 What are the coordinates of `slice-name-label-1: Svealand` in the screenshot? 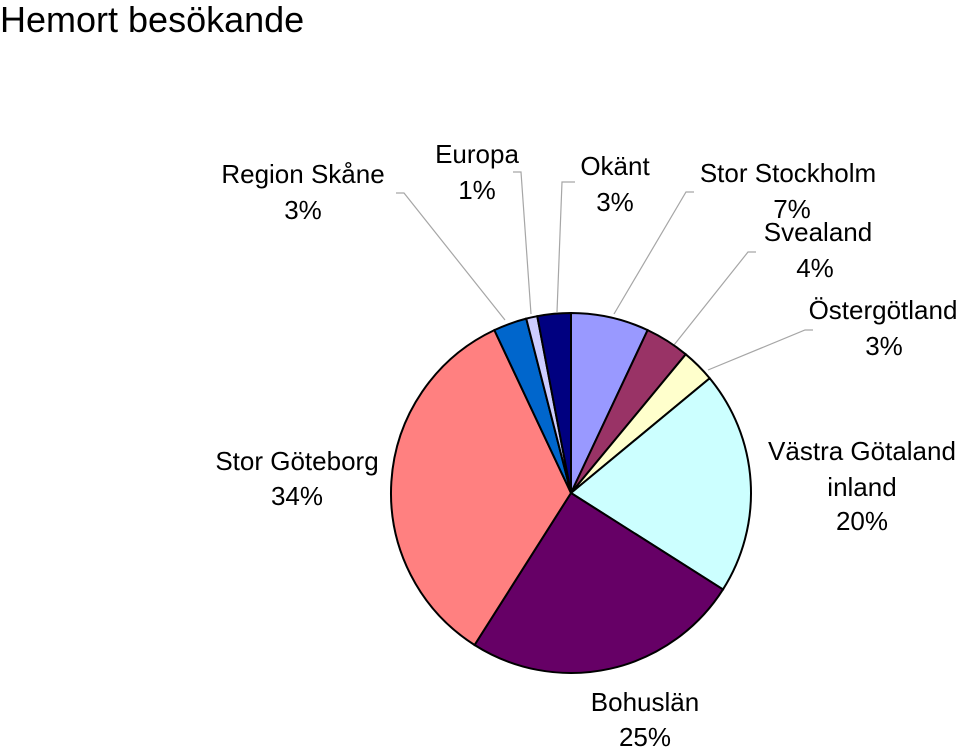 It's located at (818, 232).